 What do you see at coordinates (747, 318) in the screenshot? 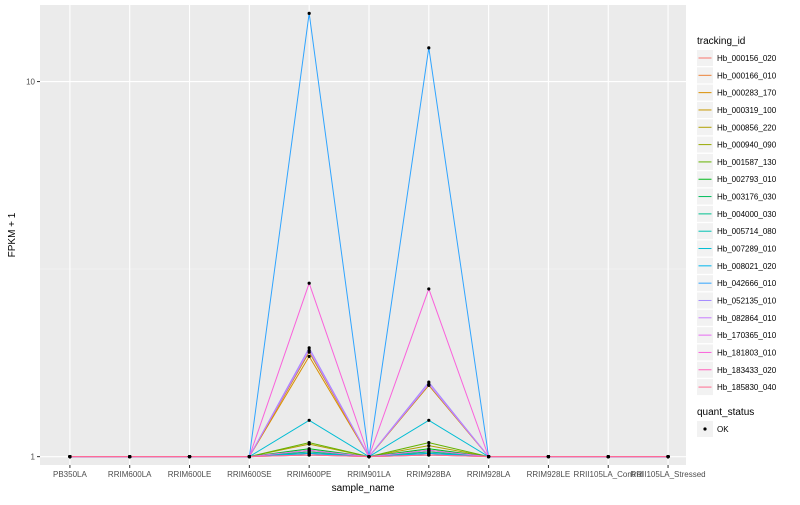
I see `legend-label: Hb_082864_010` at bounding box center [747, 318].